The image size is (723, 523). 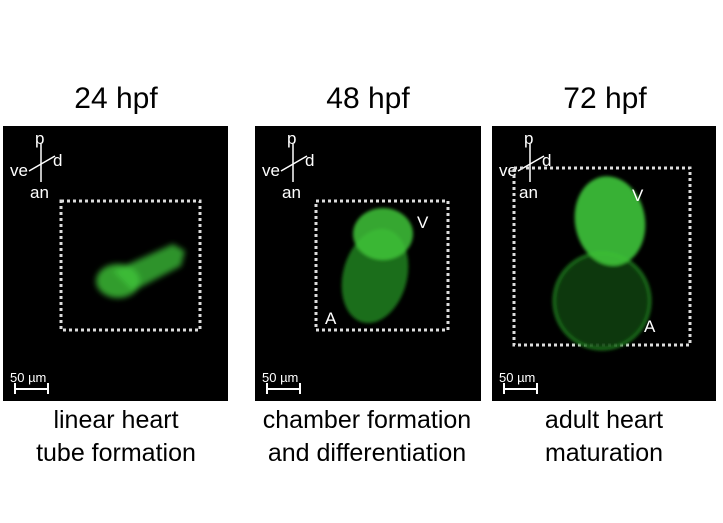 I want to click on caption-line: and differentiation, so click(x=367, y=453).